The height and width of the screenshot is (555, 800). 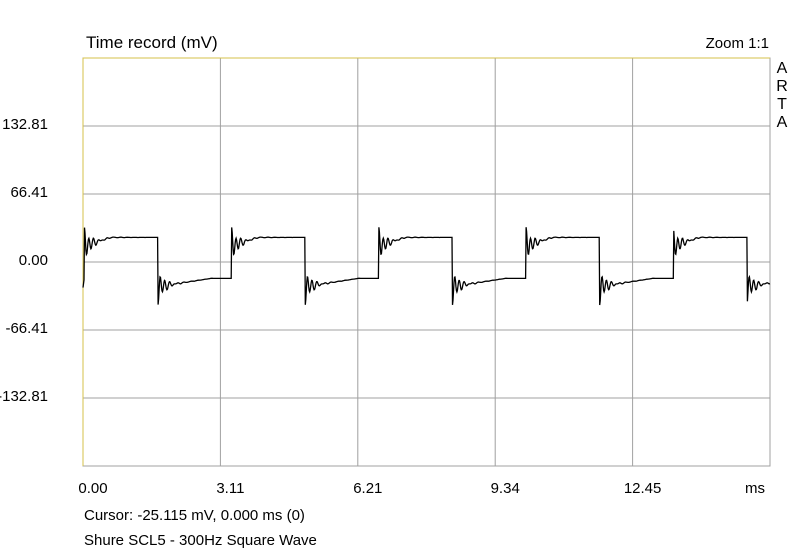 I want to click on y-tick-label: 0.00, so click(x=33, y=260).